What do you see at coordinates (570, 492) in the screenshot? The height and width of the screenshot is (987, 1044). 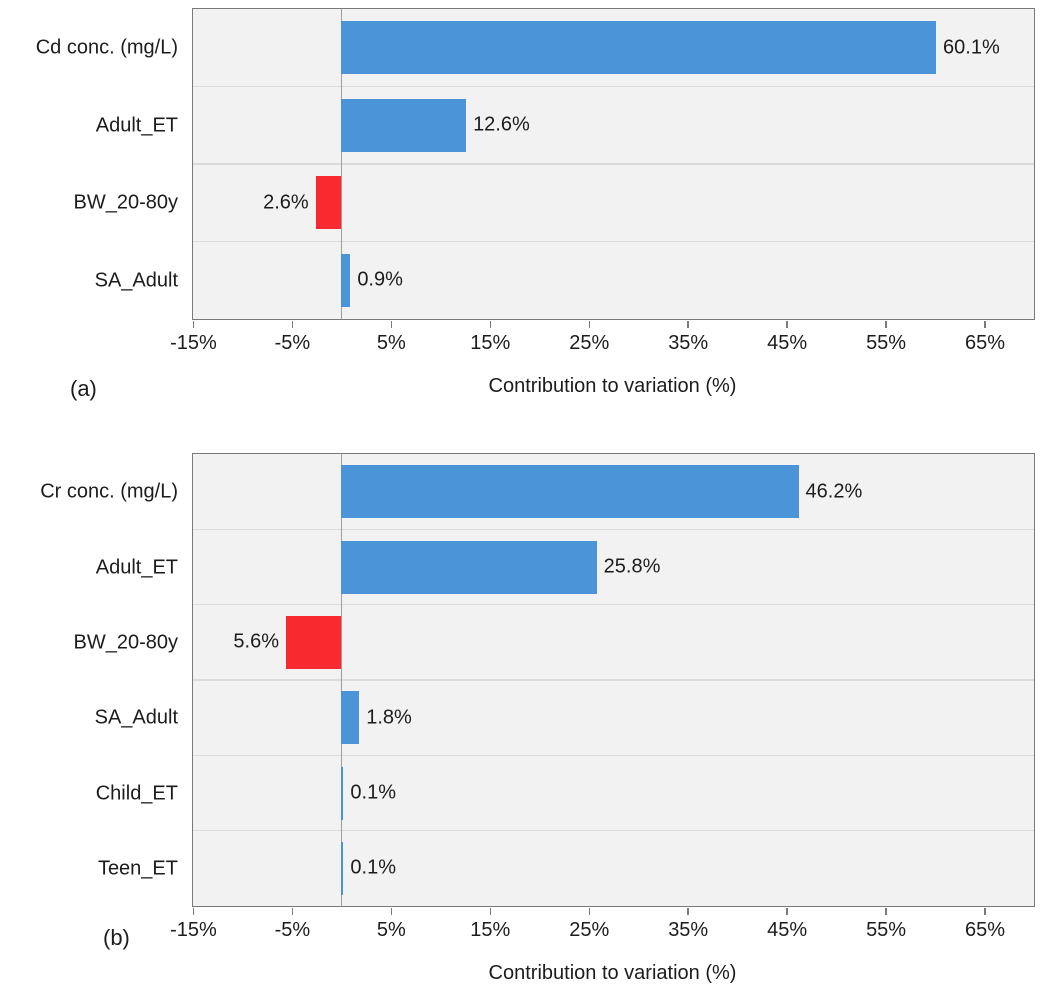 I see `bar-cr-conc-mg-l-` at bounding box center [570, 492].